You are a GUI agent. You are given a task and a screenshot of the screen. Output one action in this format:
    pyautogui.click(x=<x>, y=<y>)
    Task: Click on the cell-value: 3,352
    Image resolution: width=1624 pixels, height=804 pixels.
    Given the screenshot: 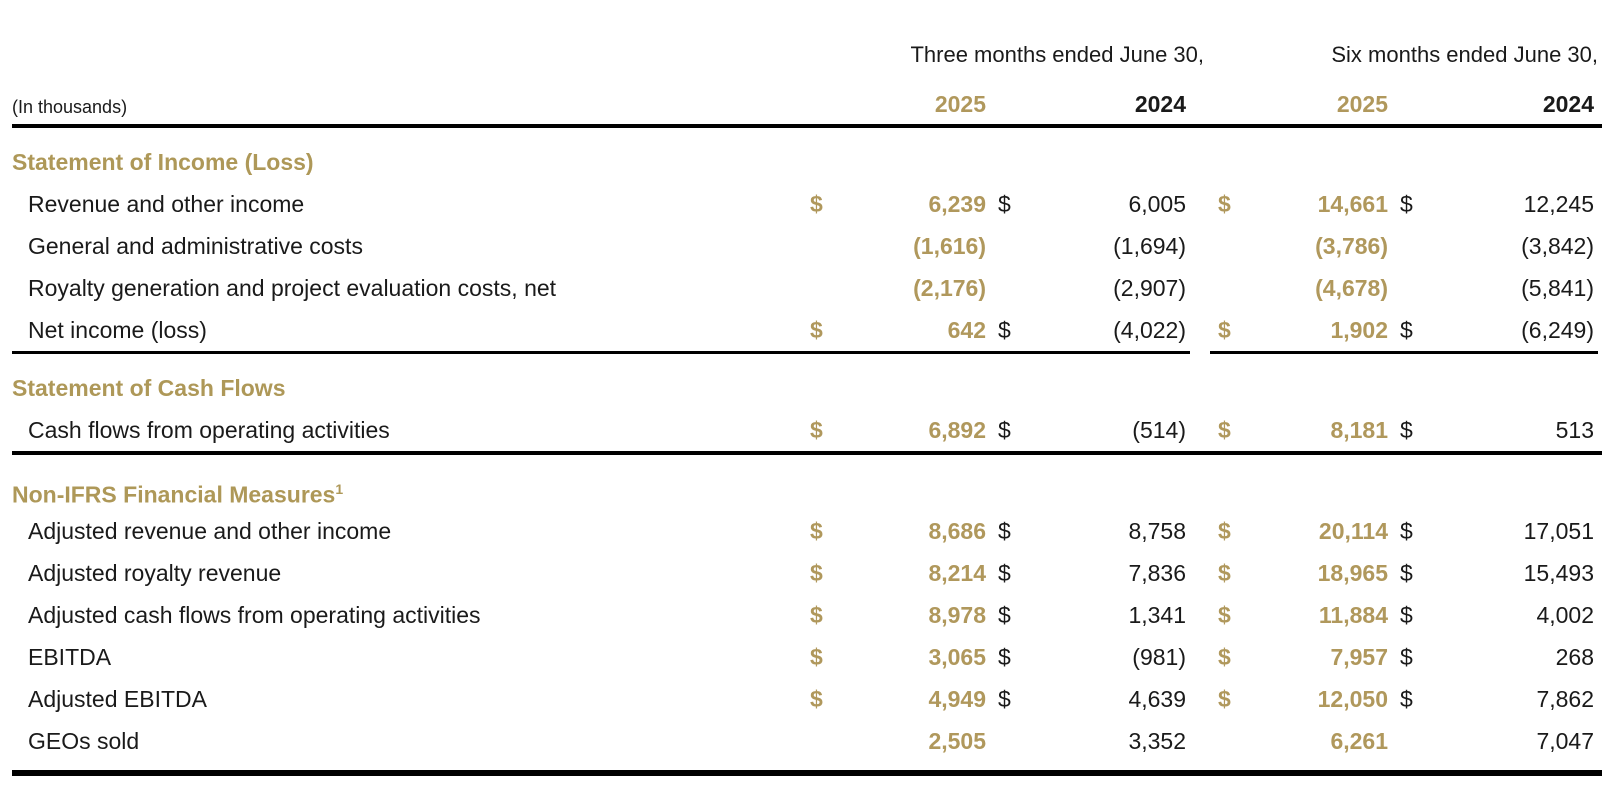 What is the action you would take?
    pyautogui.click(x=1157, y=741)
    